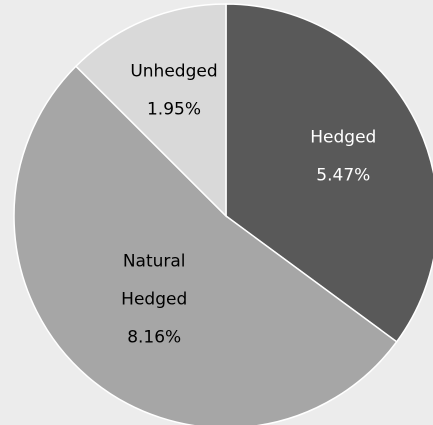 The height and width of the screenshot is (425, 433). I want to click on slice-value-label: 1.95%, so click(174, 110).